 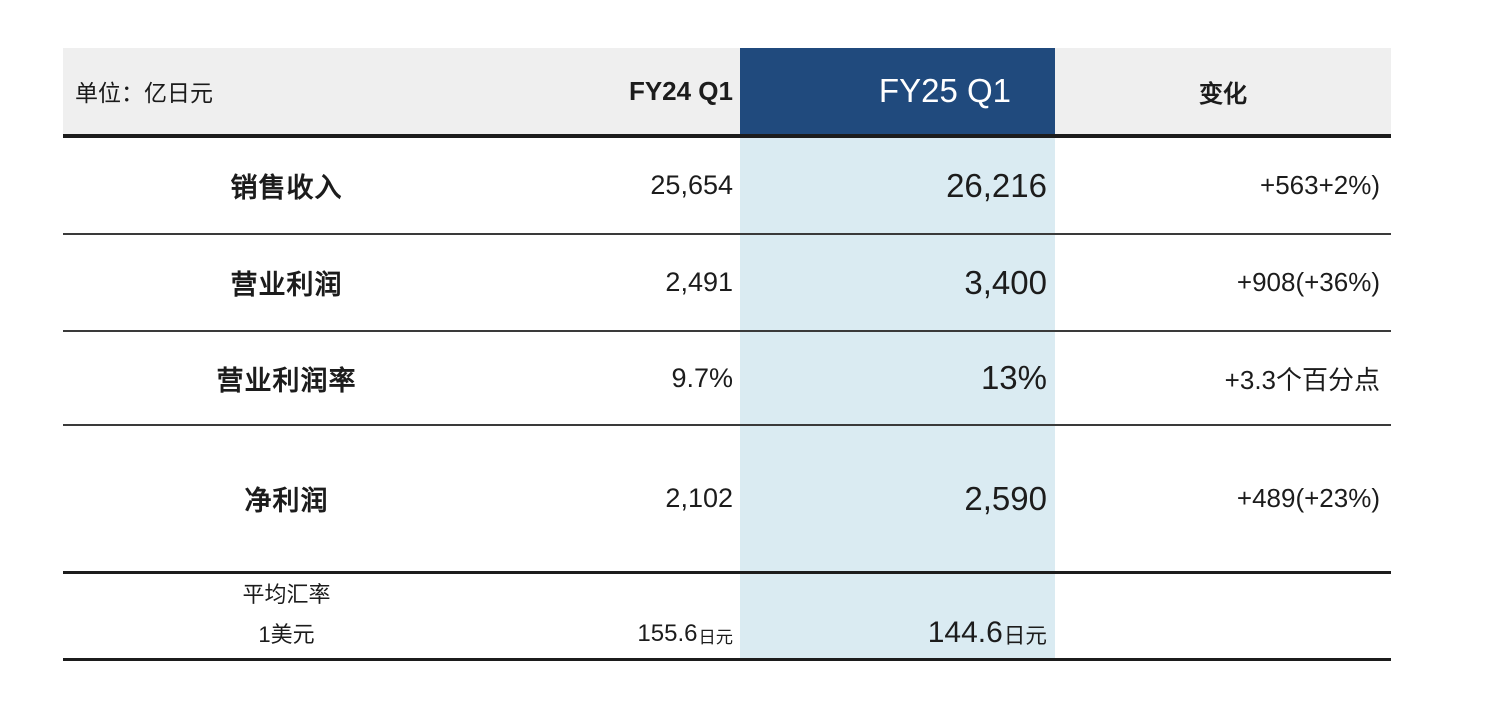 I want to click on col-header-fy24-q1: FY24 Q1, so click(x=680, y=90).